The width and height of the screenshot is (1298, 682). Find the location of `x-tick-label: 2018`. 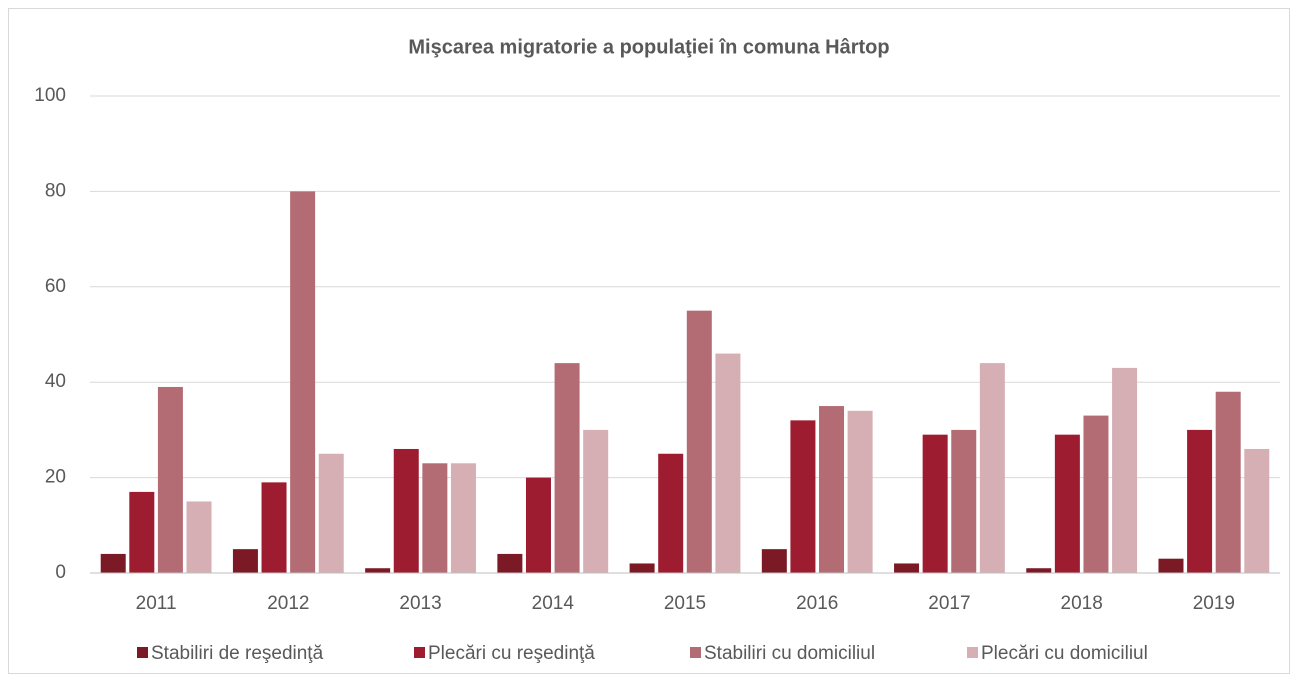

x-tick-label: 2018 is located at coordinates (1082, 603).